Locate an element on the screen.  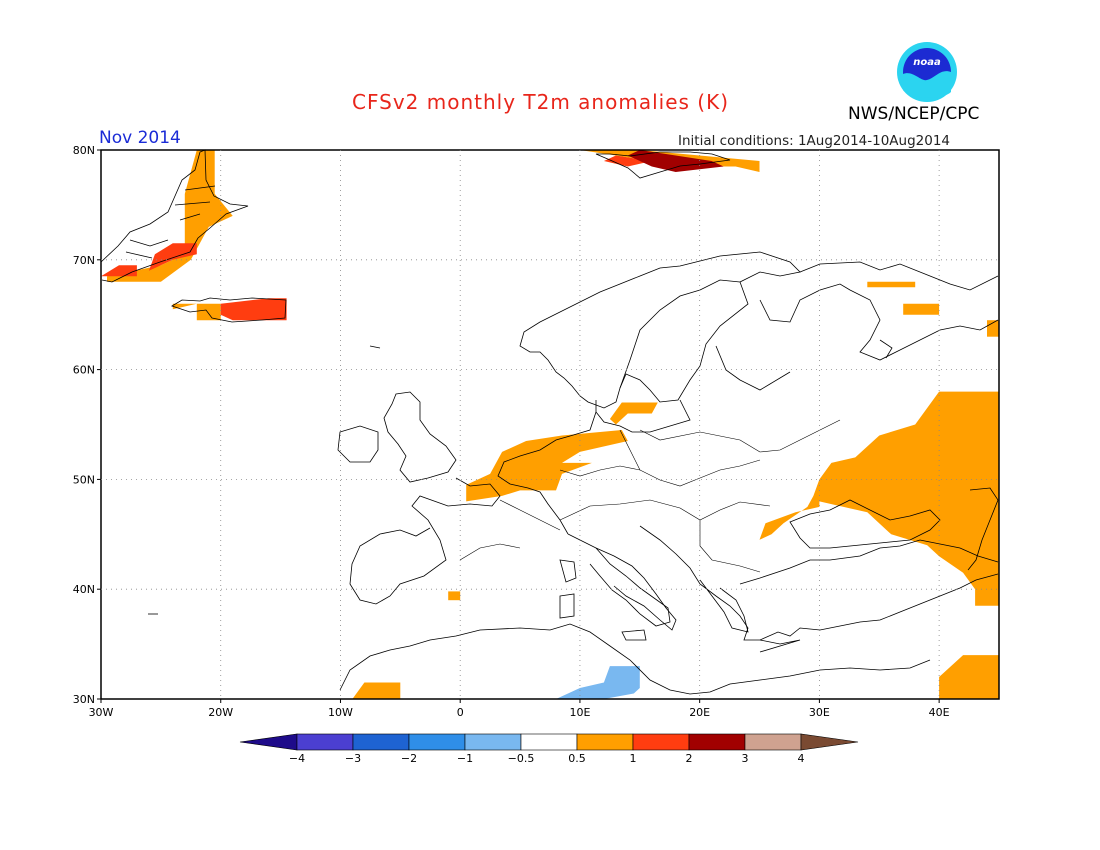
colorbar-arrow-right is located at coordinates (829, 742).